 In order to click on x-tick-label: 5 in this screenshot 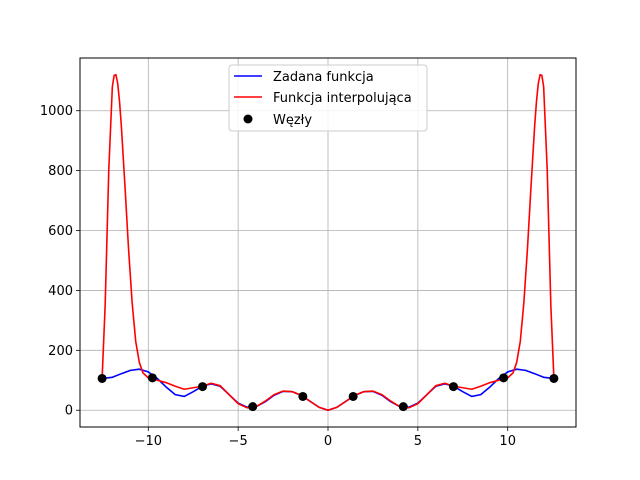, I will do `click(418, 441)`.